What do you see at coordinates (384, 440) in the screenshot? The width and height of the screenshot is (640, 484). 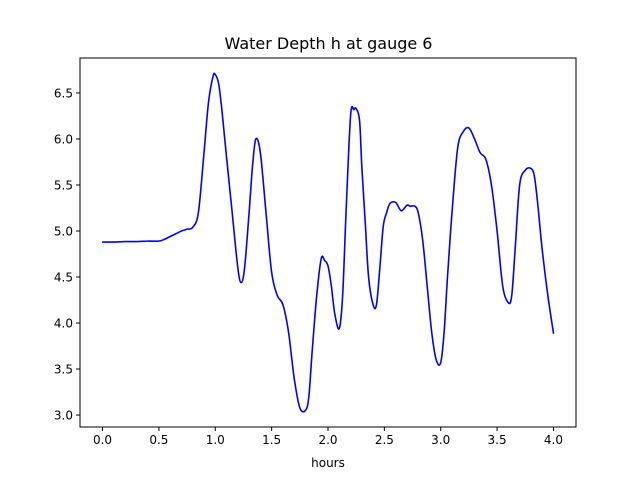 I see `x-tick-label: 2.5` at bounding box center [384, 440].